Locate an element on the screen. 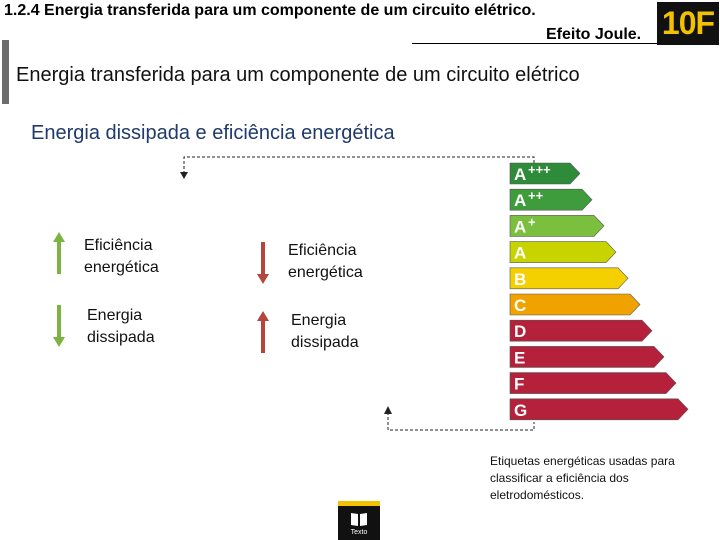 This screenshot has height=540, width=720. left-efficiency-label: Eficiência energética is located at coordinates (121, 256).